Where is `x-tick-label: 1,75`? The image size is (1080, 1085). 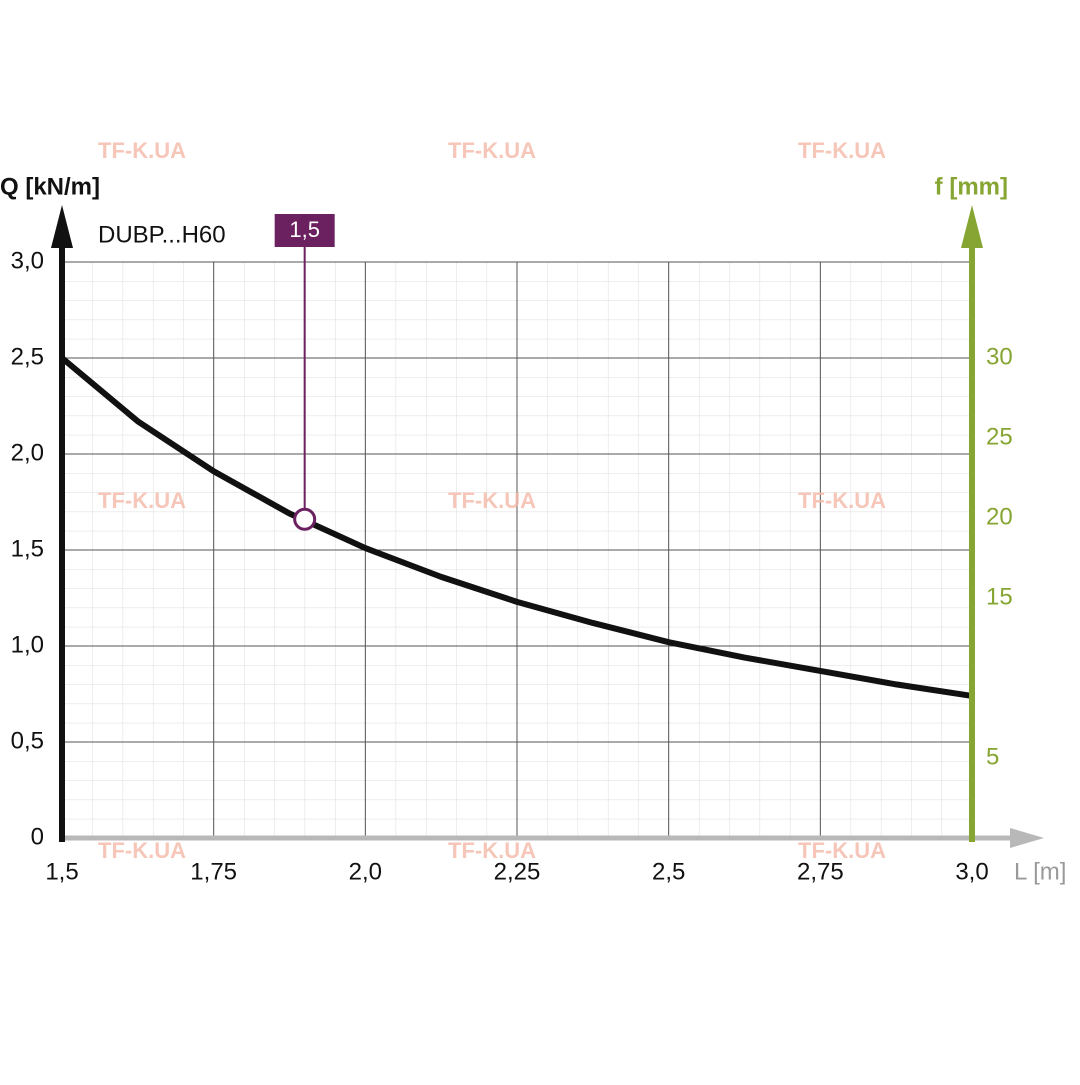
x-tick-label: 1,75 is located at coordinates (213, 871).